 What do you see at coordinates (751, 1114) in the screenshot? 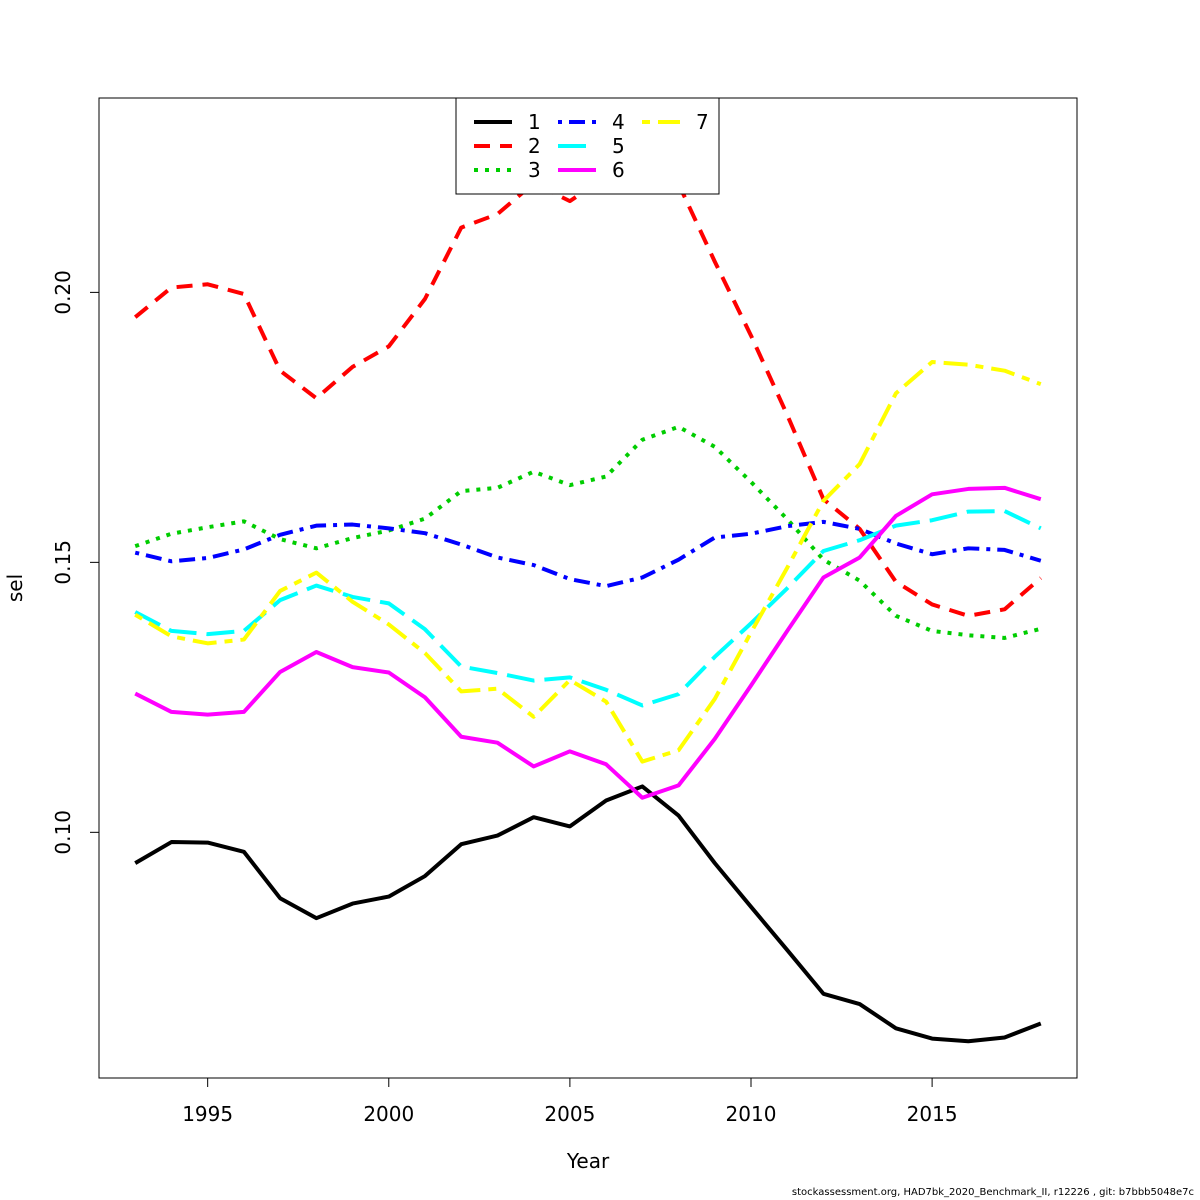
I see `x-tick-label: 2010` at bounding box center [751, 1114].